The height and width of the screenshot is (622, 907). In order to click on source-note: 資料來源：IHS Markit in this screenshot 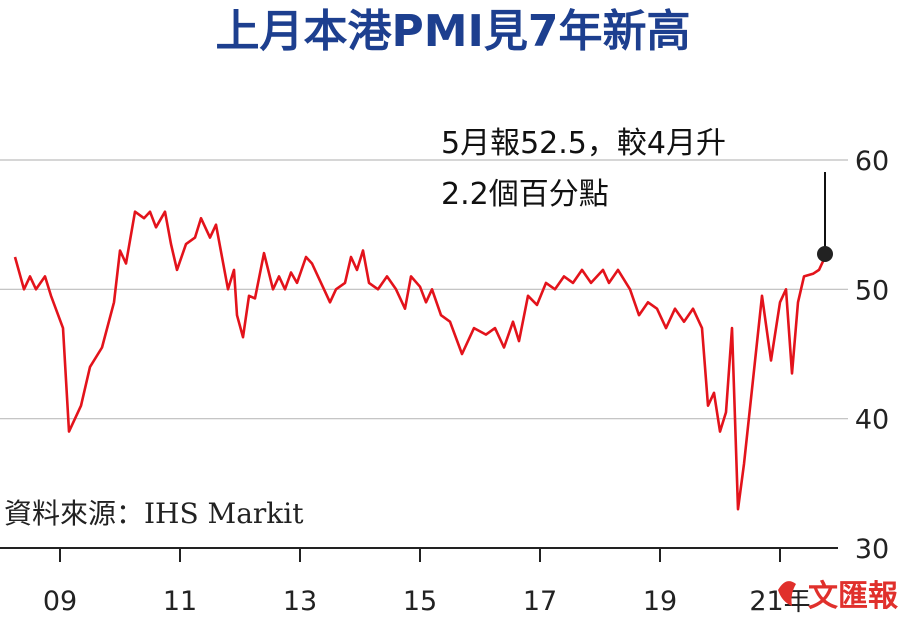, I will do `click(154, 513)`.